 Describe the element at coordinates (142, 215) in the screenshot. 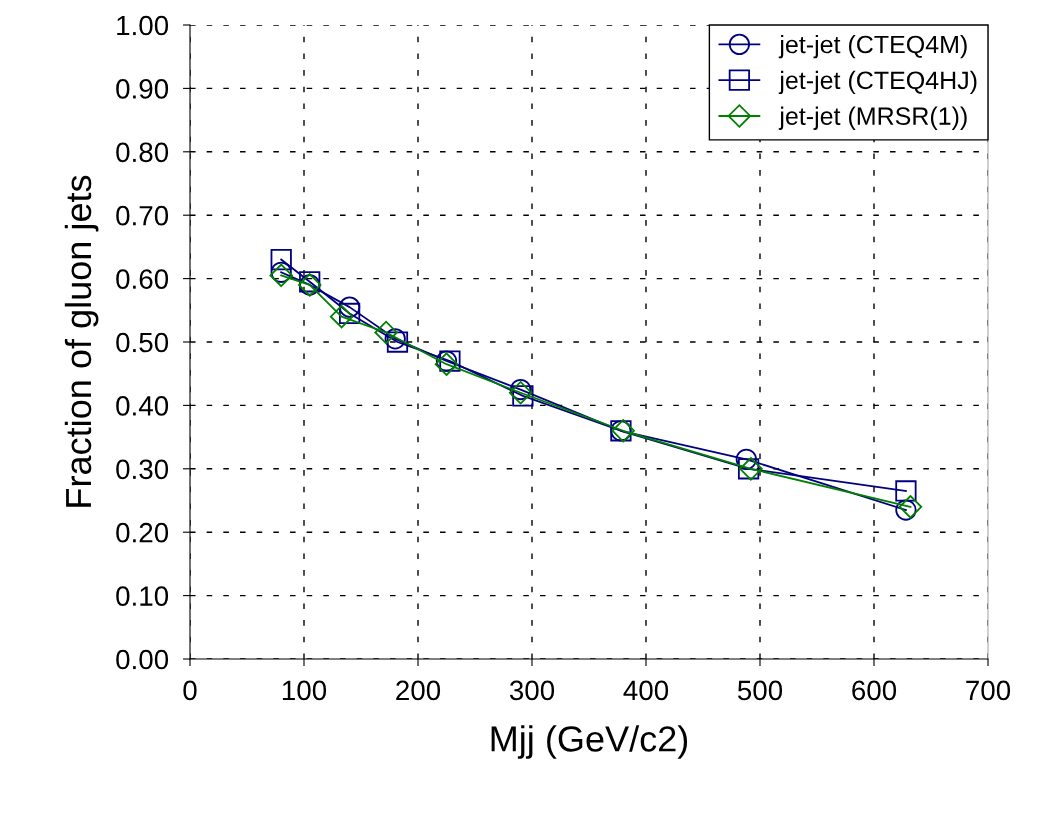

I see `y-tick-label: 0.70` at that location.